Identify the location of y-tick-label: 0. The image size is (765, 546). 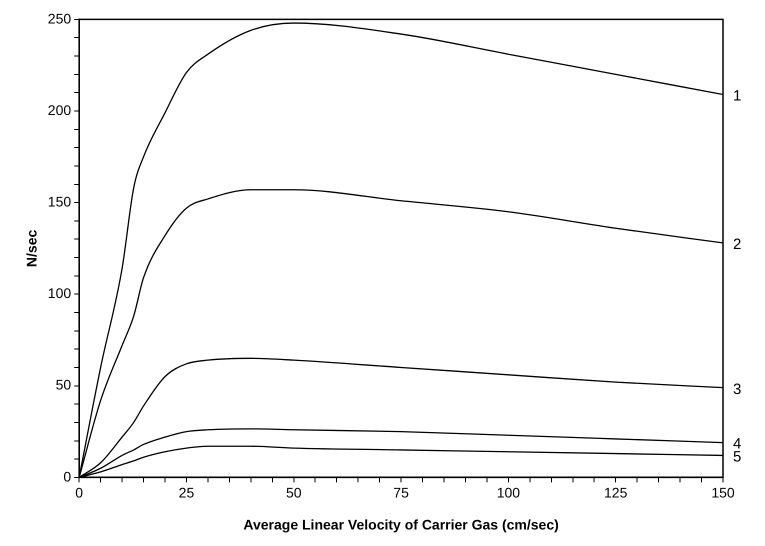
(67, 476).